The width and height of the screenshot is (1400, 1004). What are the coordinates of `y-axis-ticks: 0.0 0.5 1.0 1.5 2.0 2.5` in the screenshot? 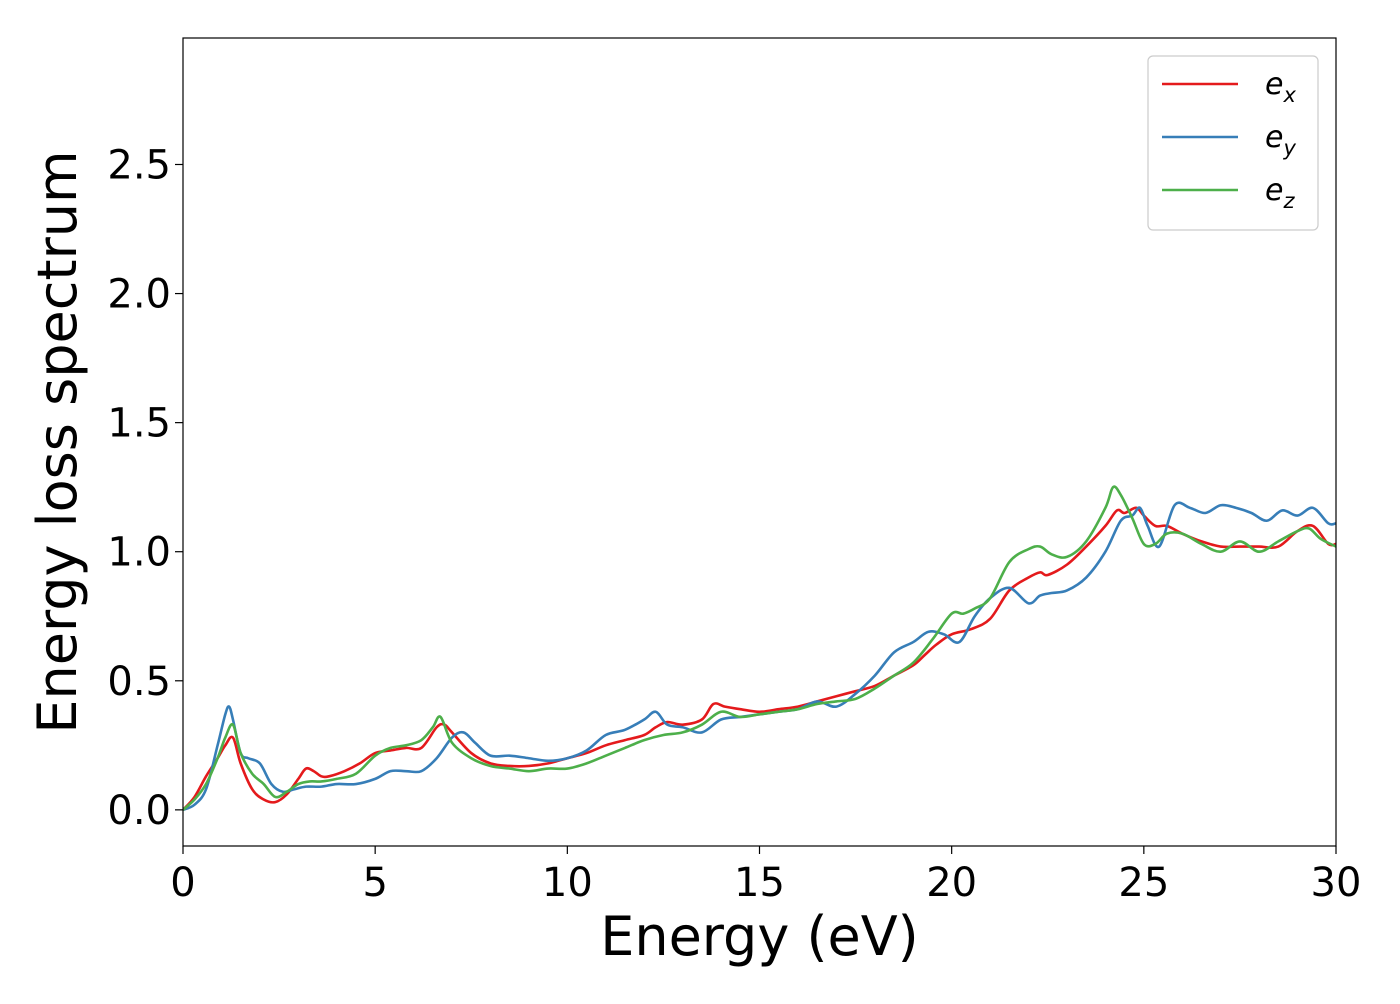 It's located at (145, 488).